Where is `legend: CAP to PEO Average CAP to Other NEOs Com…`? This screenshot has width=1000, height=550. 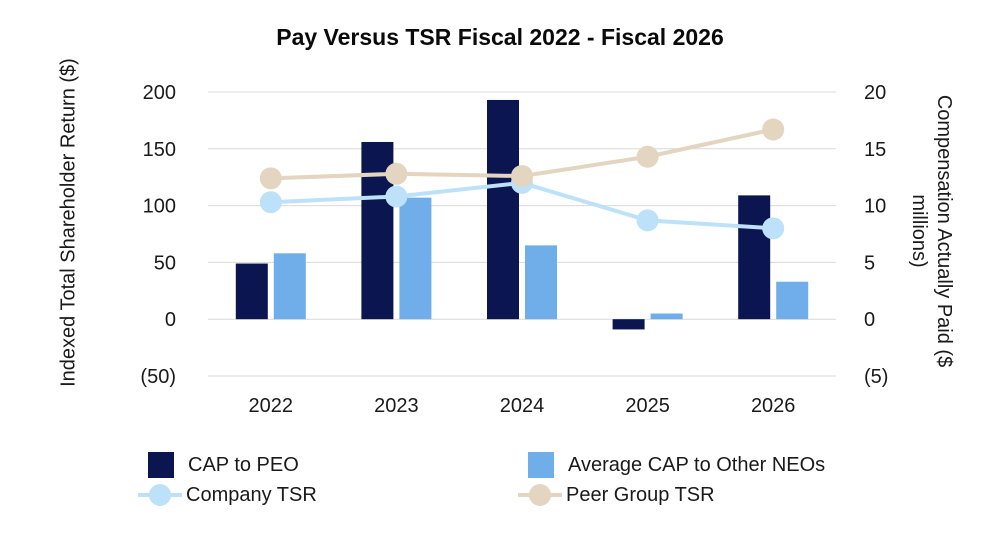
legend: CAP to PEO Average CAP to Other NEOs Com… is located at coordinates (500, 487).